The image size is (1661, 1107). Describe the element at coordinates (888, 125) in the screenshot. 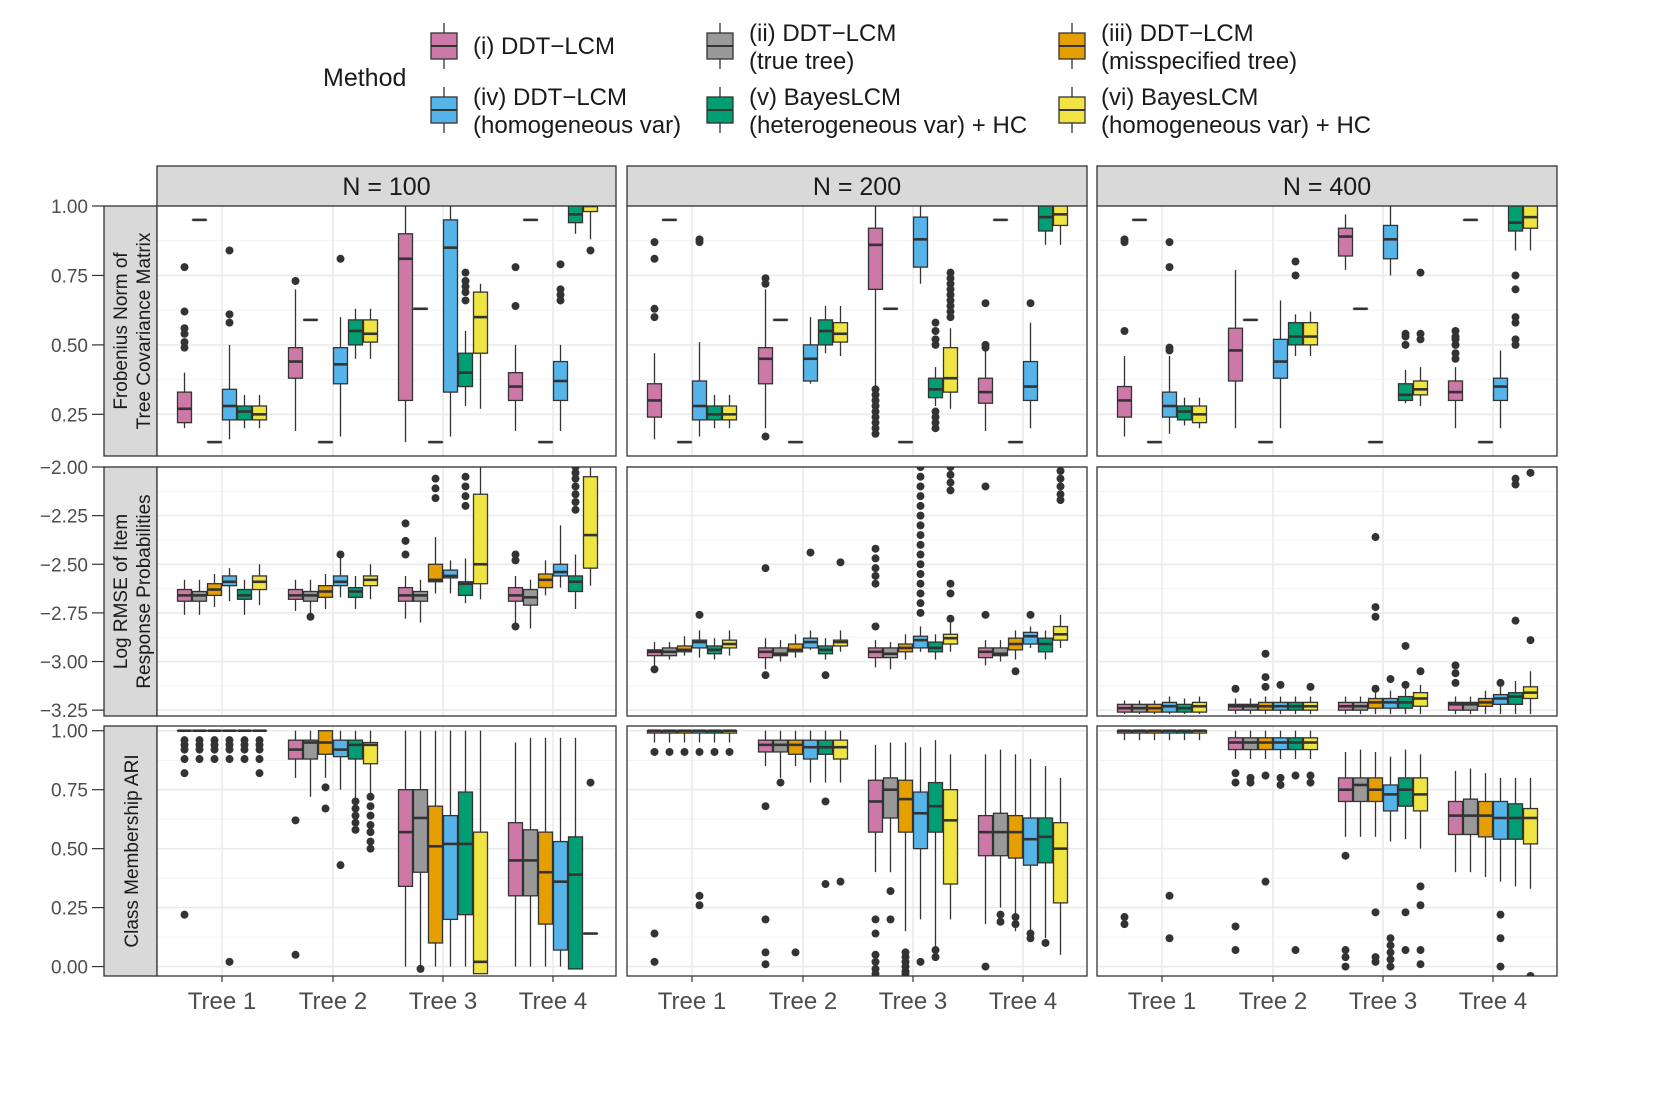

I see `legend-label: (heterogeneous var) + HC` at that location.